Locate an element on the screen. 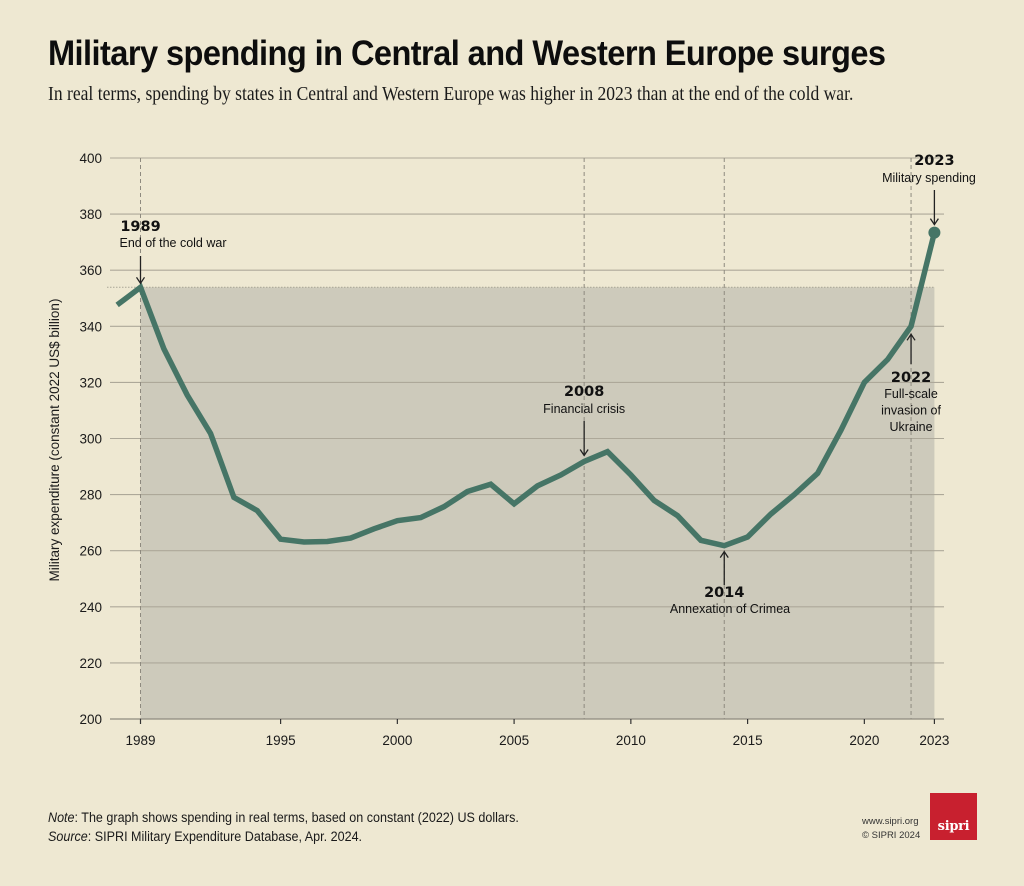  y-tick-label: 360 is located at coordinates (90, 270).